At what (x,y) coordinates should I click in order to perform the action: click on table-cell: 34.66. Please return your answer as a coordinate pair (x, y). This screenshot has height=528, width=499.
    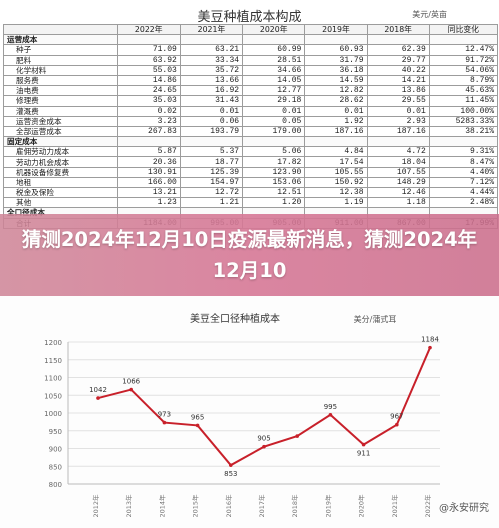
    Looking at the image, I should click on (274, 70).